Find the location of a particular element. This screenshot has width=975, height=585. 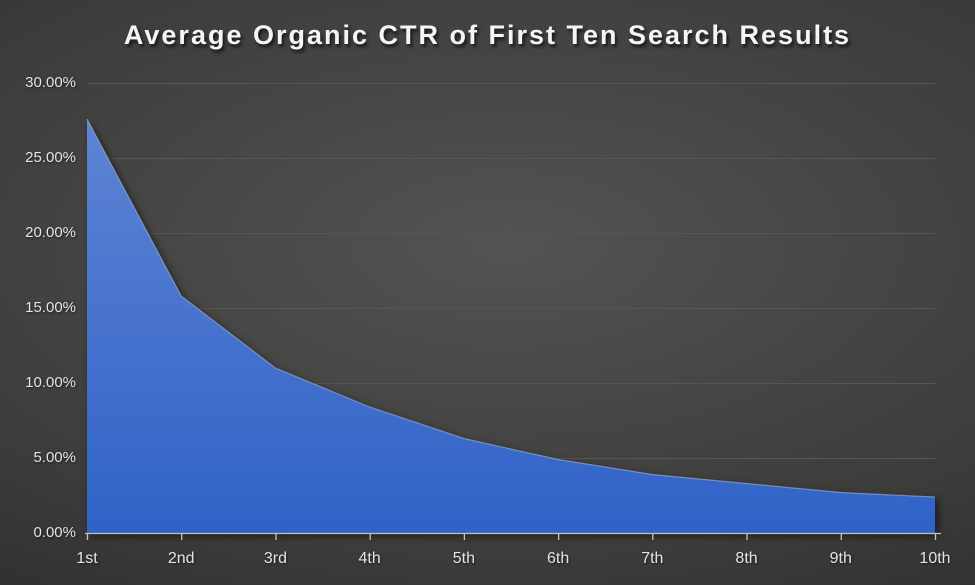

x-axis-tick-label: 10th is located at coordinates (935, 558).